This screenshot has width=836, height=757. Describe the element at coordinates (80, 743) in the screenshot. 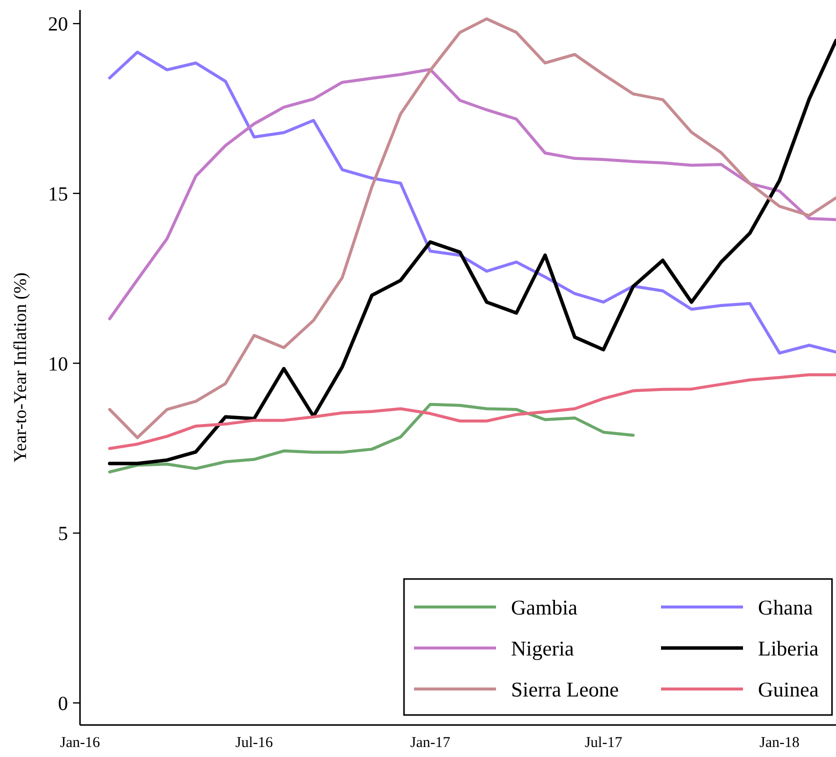

I see `x-tick-label: Jan-16` at that location.